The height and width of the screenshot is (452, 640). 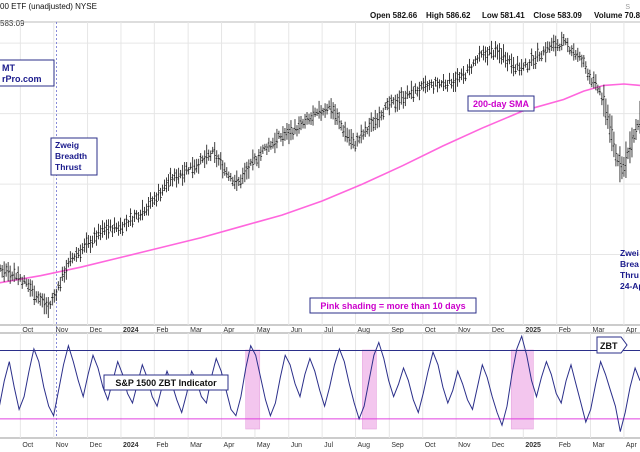 I want to click on corner-mark: S, so click(x=627, y=7).